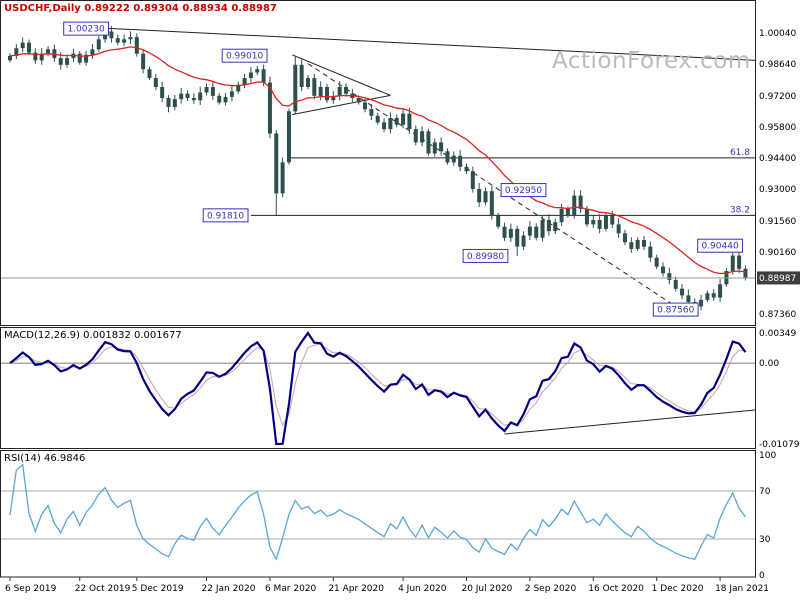  What do you see at coordinates (158, 589) in the screenshot?
I see `date-axis-label: 5 Dec 2019` at bounding box center [158, 589].